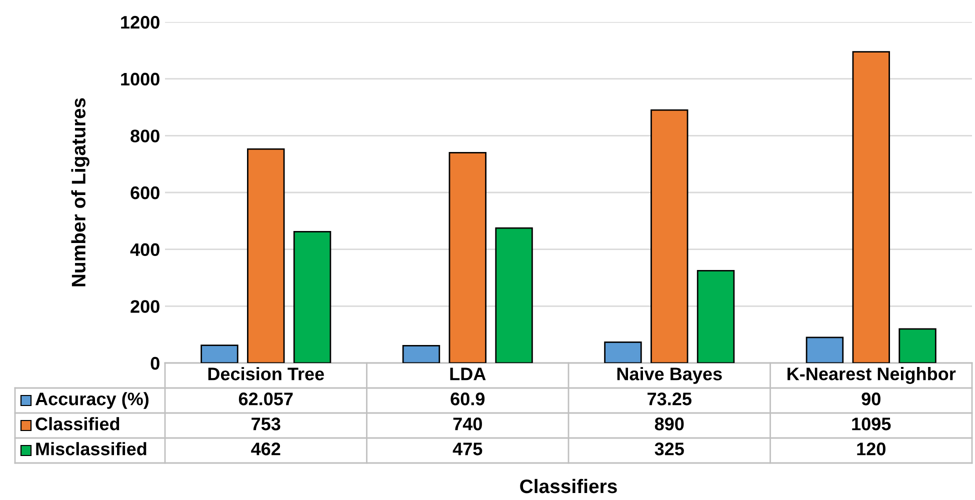 The height and width of the screenshot is (500, 975). Describe the element at coordinates (266, 424) in the screenshot. I see `data-label: 753` at that location.